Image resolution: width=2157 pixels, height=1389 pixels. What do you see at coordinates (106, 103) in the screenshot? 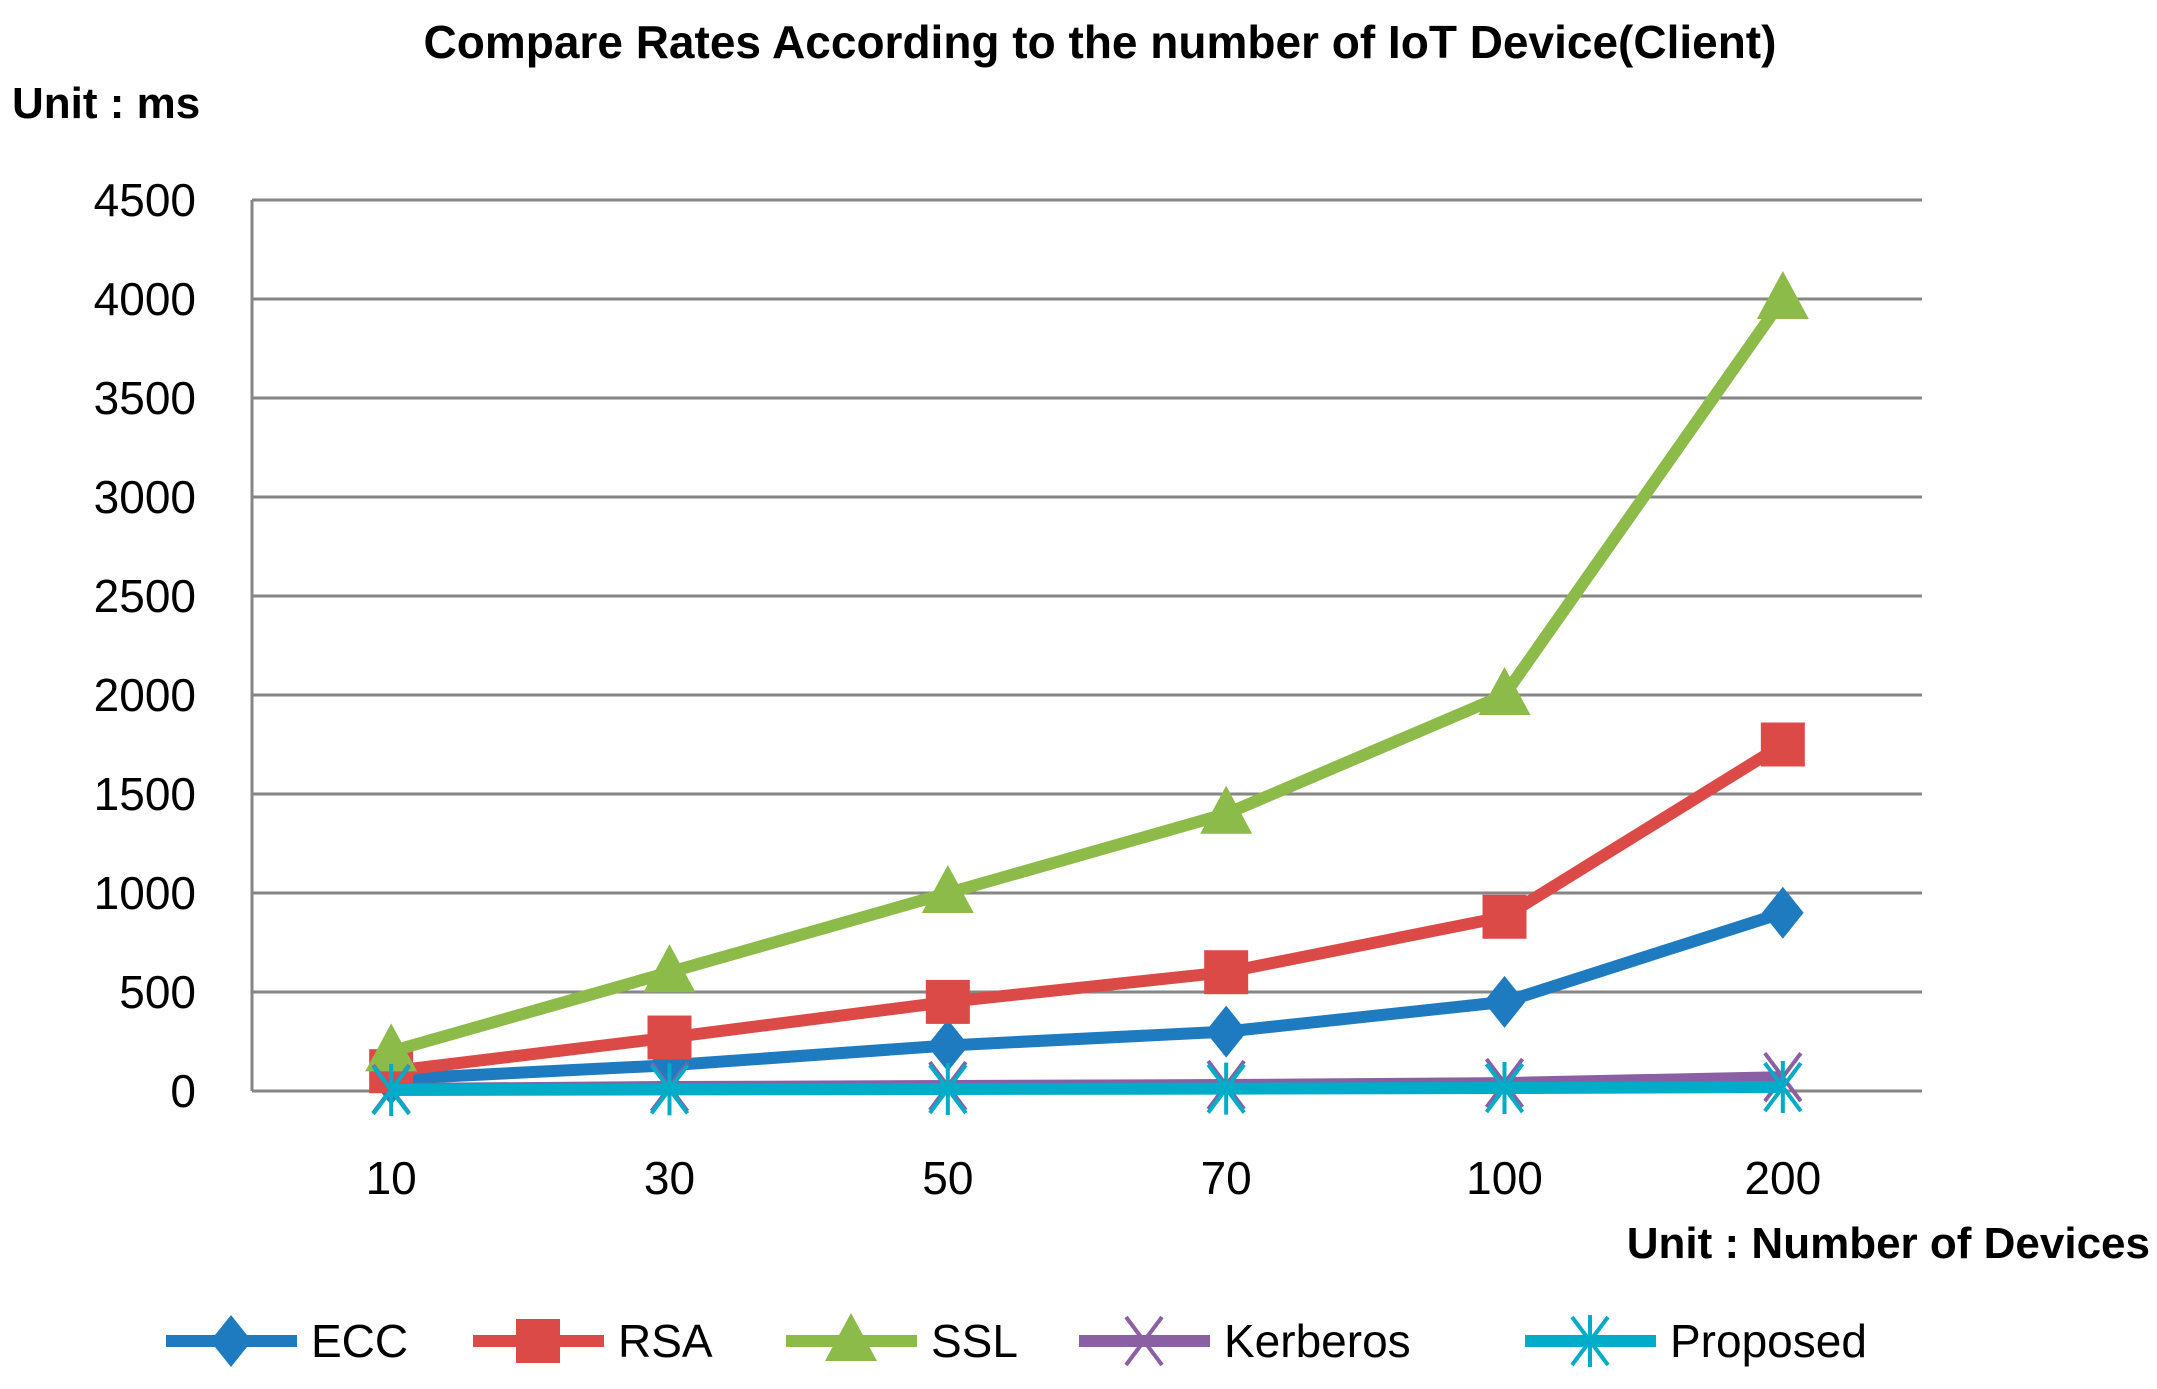
I see `y-axis-label: Unit : ms` at bounding box center [106, 103].